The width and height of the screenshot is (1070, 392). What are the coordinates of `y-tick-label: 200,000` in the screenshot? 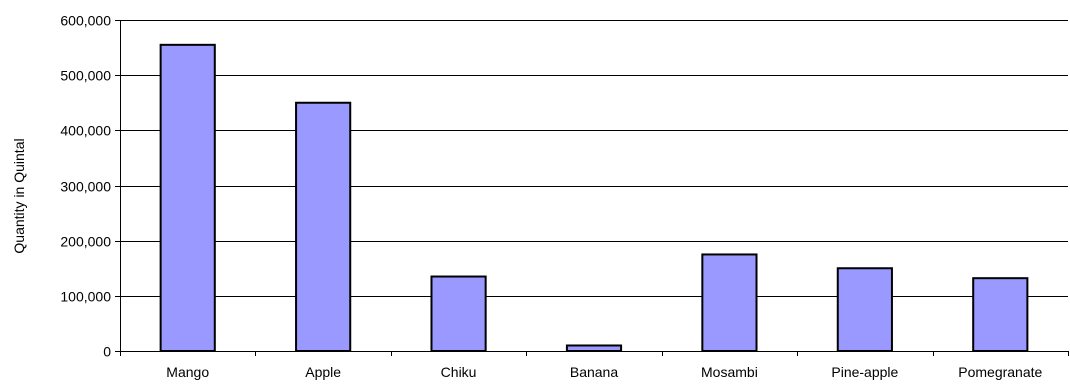 It's located at (85, 242).